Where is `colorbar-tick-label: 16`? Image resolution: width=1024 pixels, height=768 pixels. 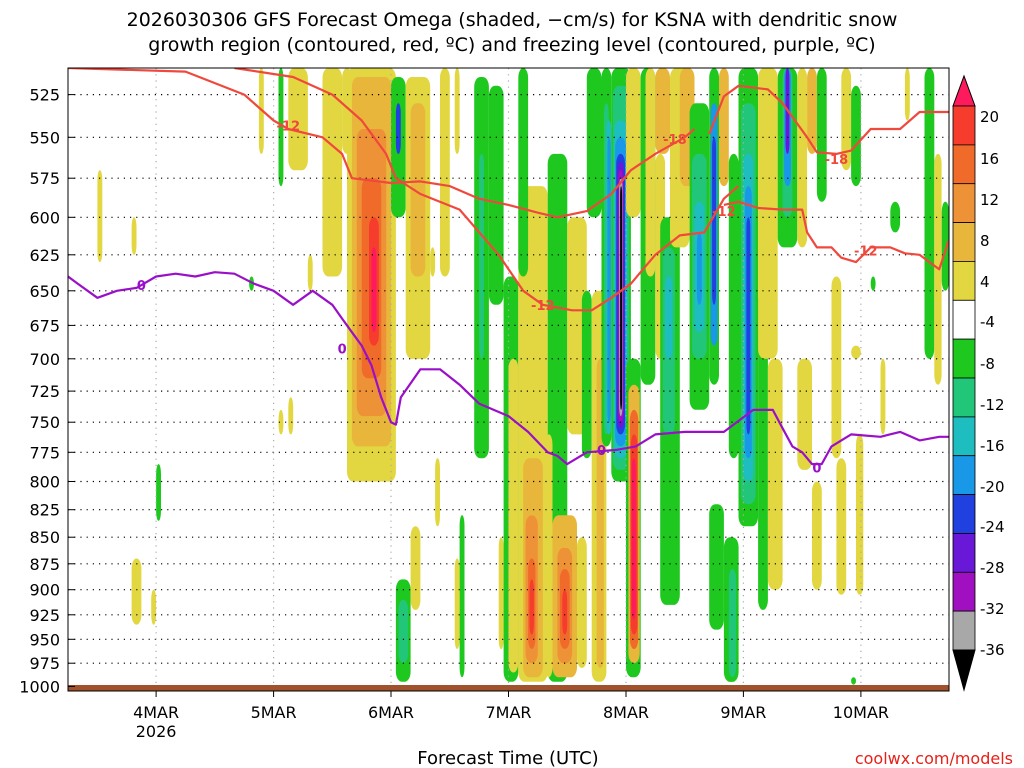
colorbar-tick-label: 16 is located at coordinates (989, 159).